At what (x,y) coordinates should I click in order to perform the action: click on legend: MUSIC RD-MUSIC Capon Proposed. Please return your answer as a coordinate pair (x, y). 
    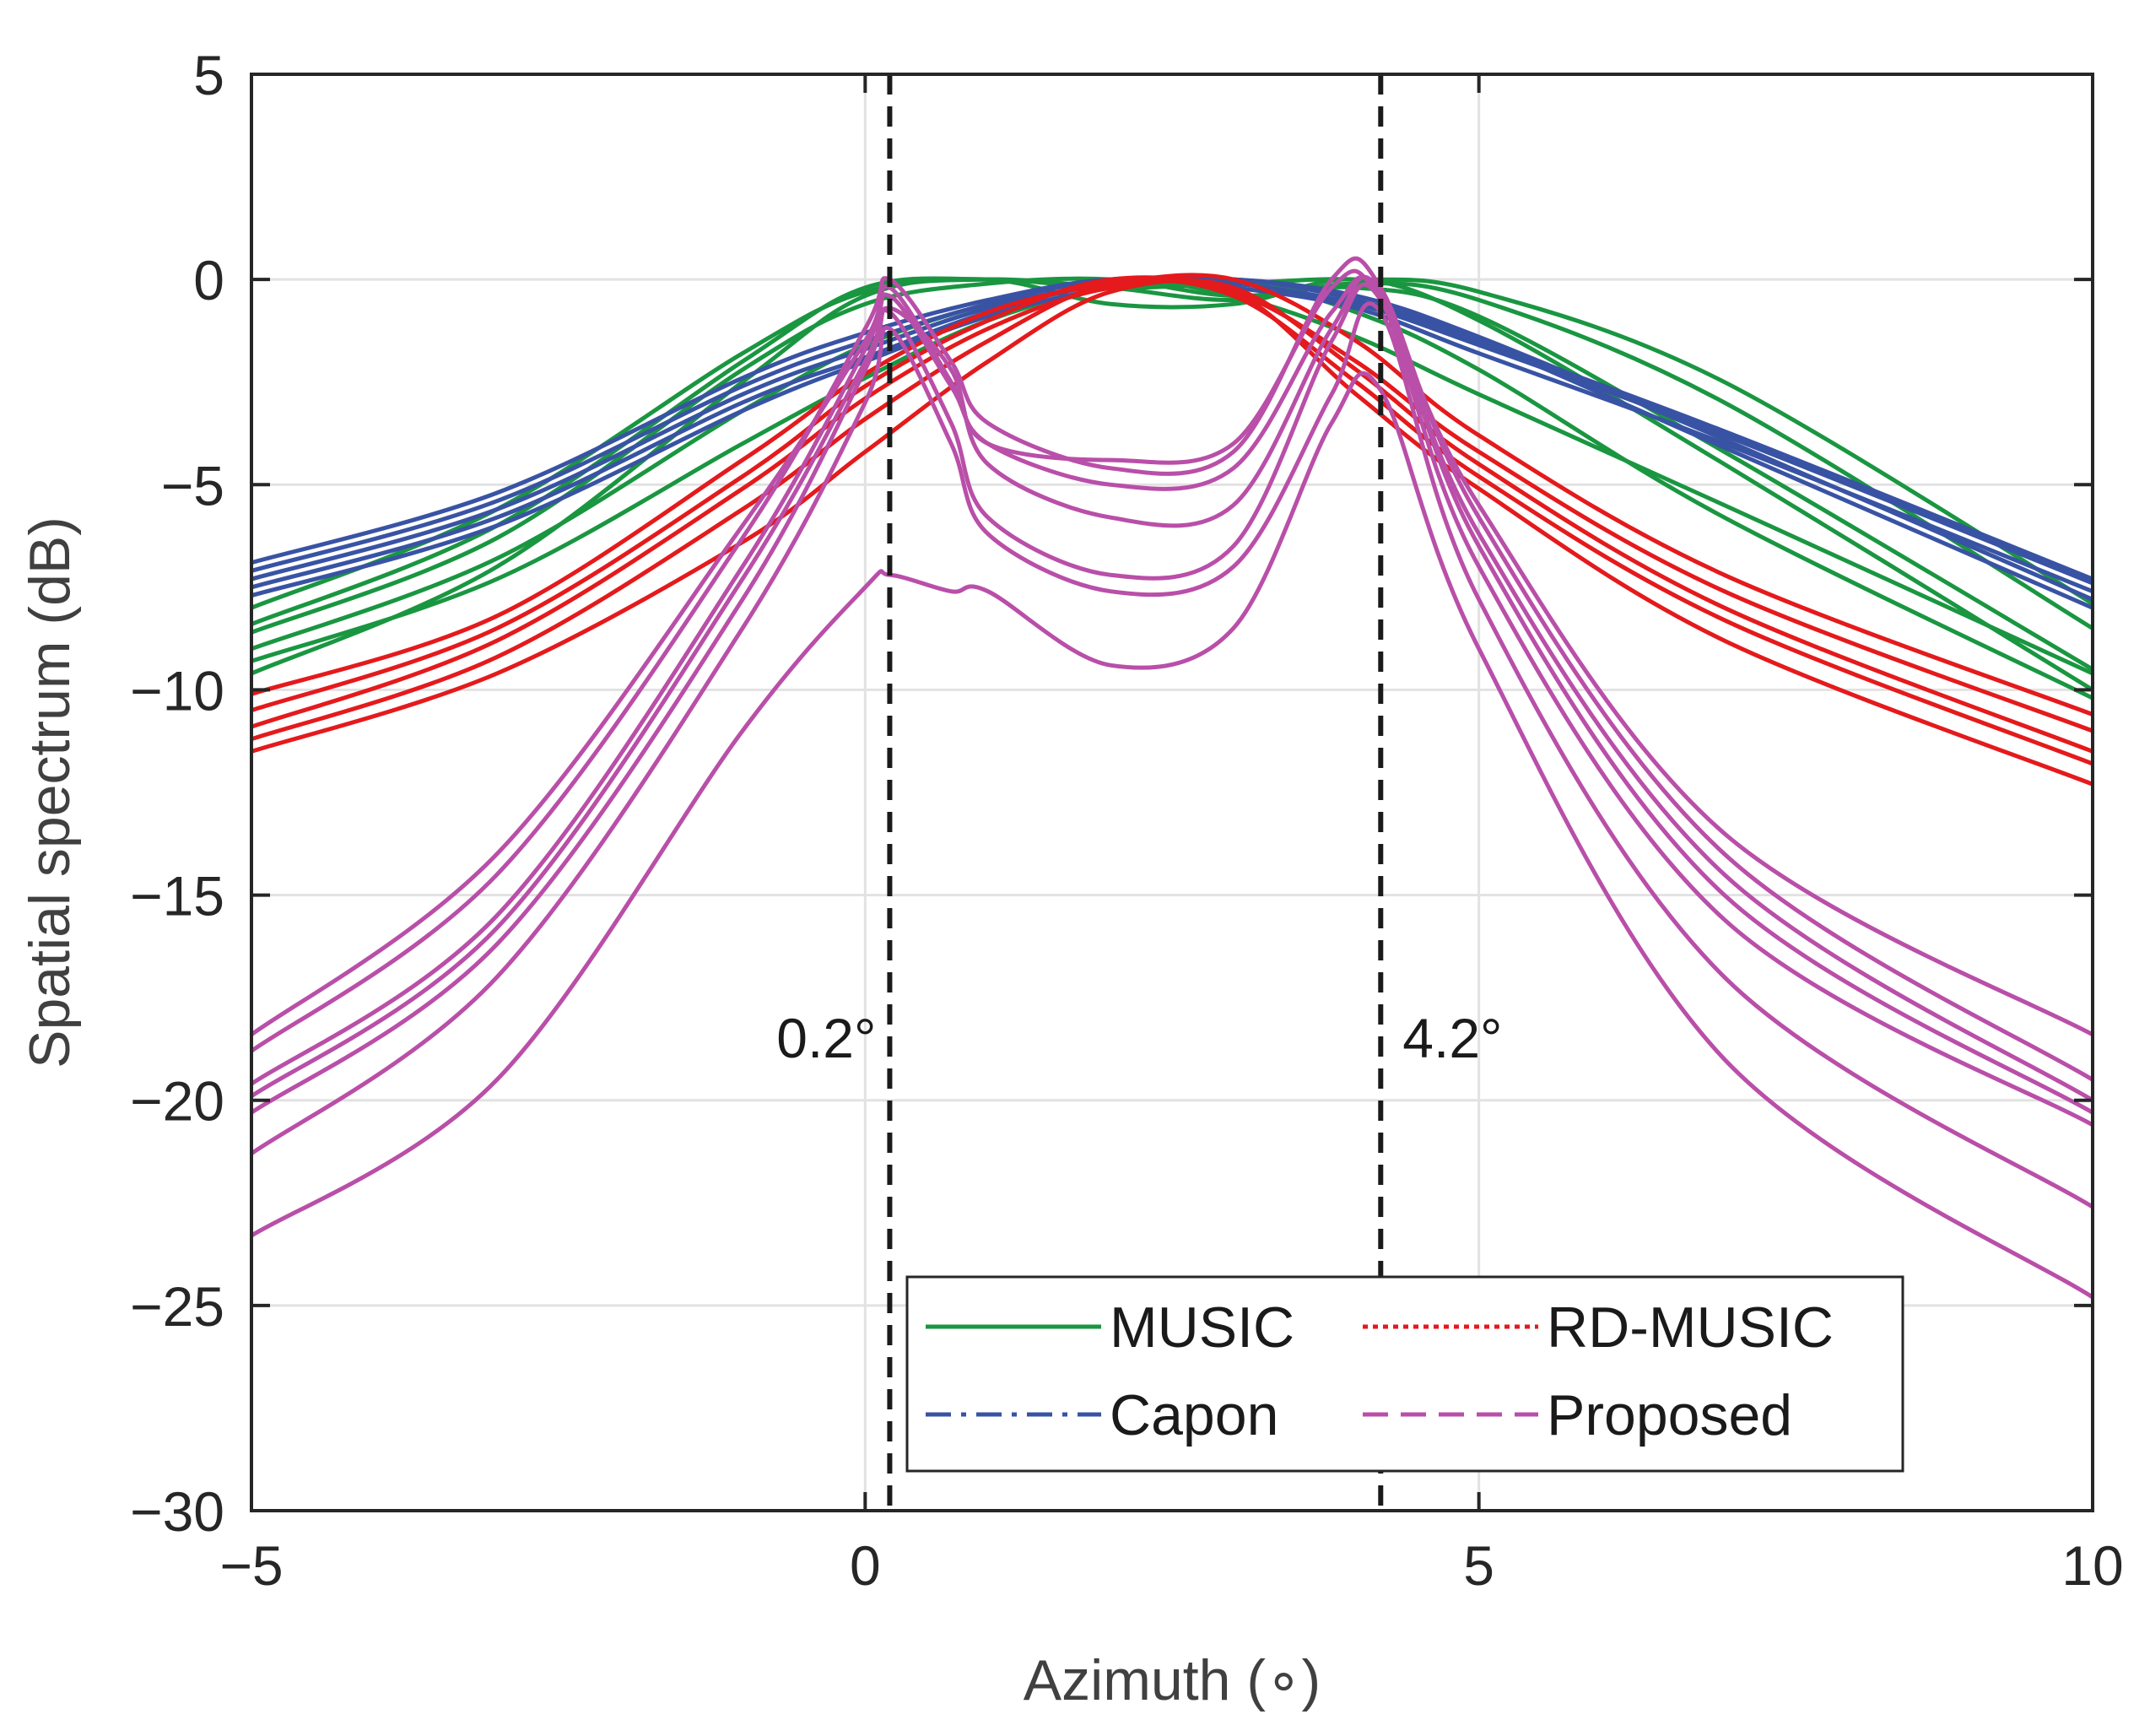
    Looking at the image, I should click on (1404, 1374).